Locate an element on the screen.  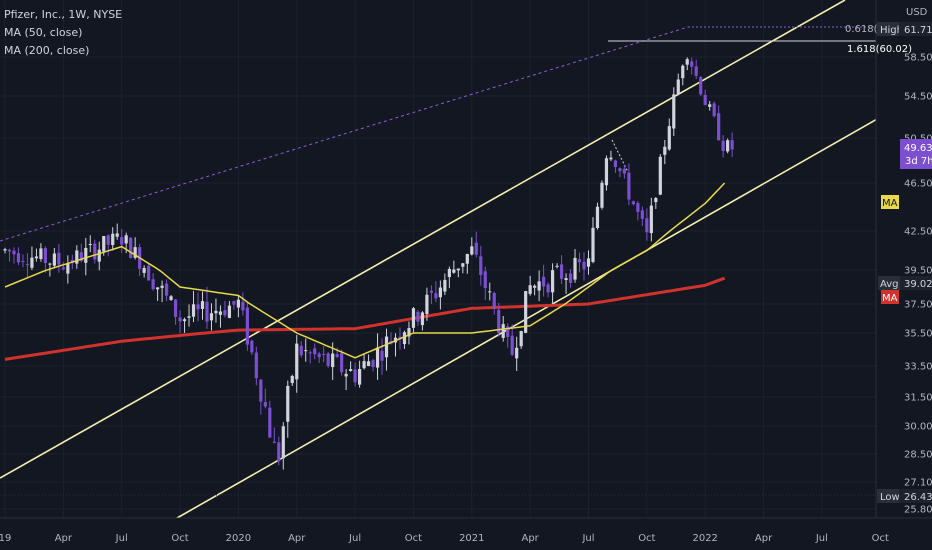
y-tick-label: 28.50 is located at coordinates (918, 455).